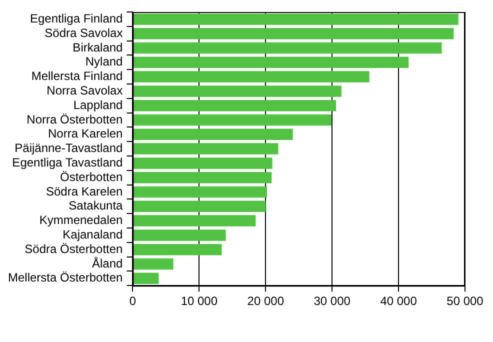  I want to click on y-tick-label: Kymmenedalen, so click(81, 220).